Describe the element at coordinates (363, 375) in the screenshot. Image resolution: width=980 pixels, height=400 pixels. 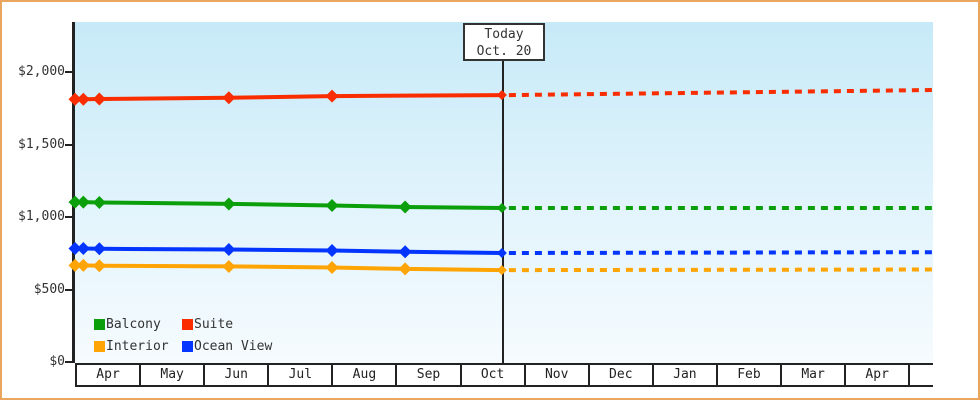
I see `month-cell: Aug` at that location.